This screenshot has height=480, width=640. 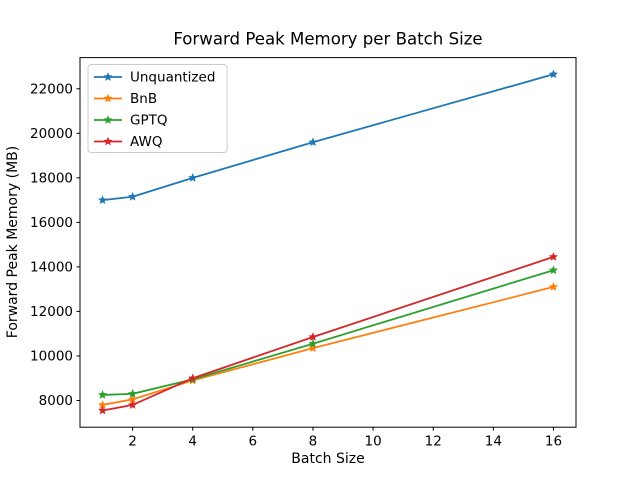 I want to click on chart-title: Forward Peak Memory per Batch Size, so click(x=327, y=39).